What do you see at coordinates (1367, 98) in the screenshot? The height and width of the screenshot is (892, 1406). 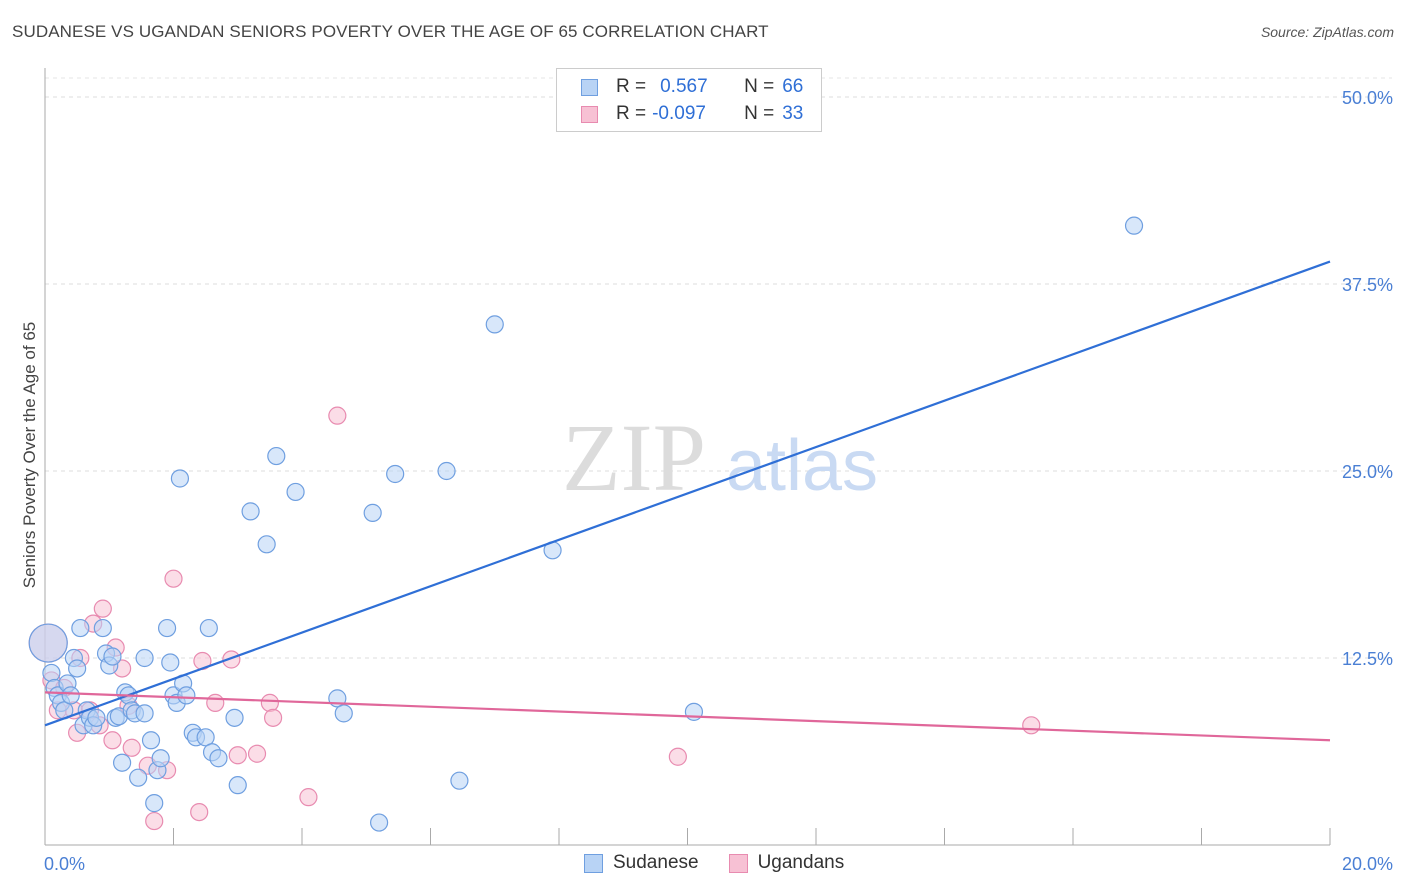 I see `y-tick-label: 50.0%` at bounding box center [1367, 98].